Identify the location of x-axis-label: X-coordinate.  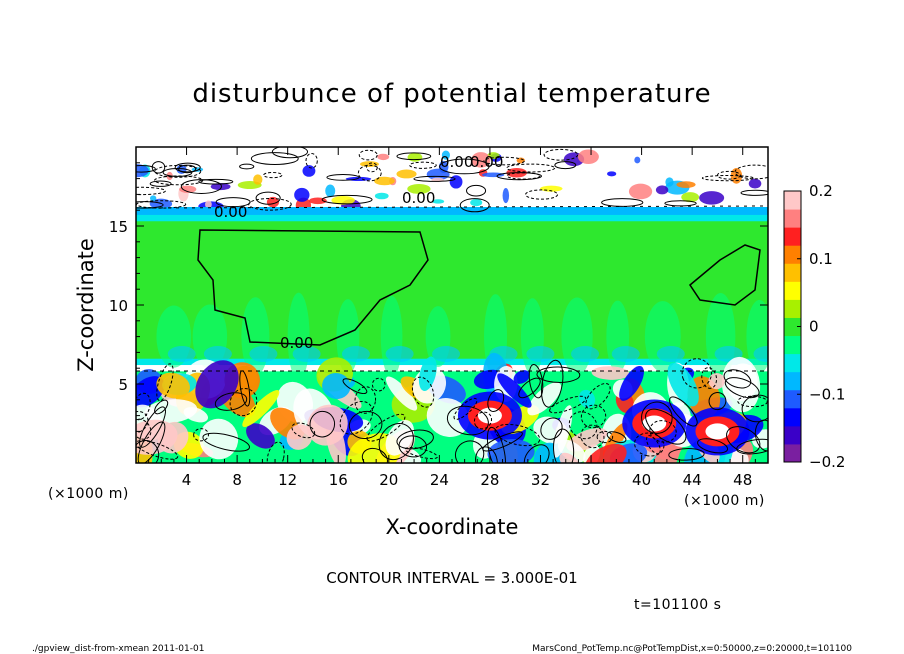
(452, 527).